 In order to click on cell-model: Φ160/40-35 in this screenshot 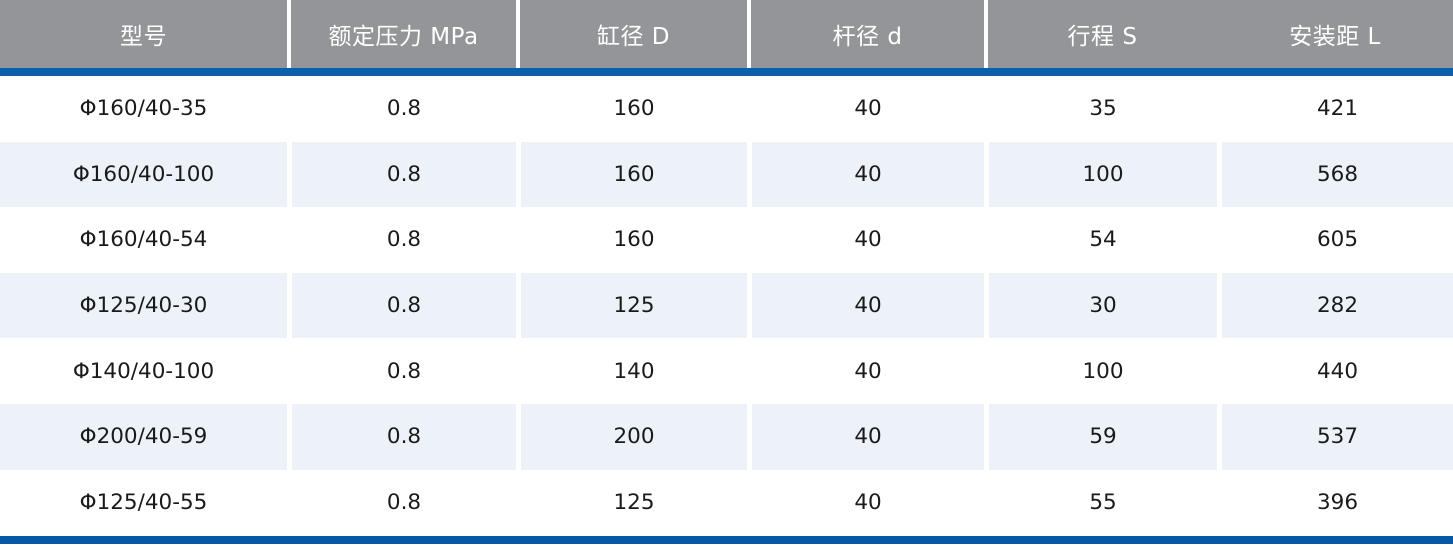, I will do `click(143, 109)`.